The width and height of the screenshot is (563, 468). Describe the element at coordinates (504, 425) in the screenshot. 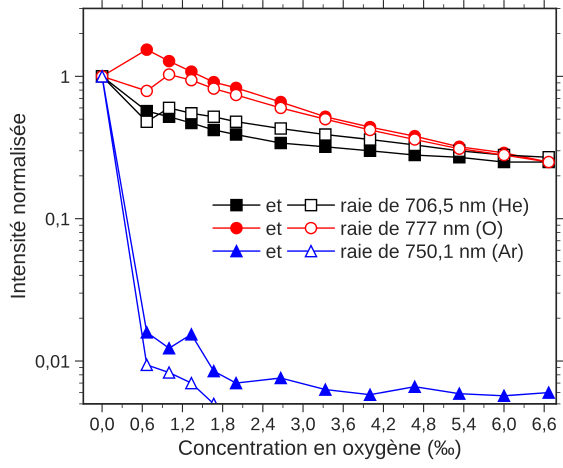

I see `x-tick-label: 6,0` at that location.